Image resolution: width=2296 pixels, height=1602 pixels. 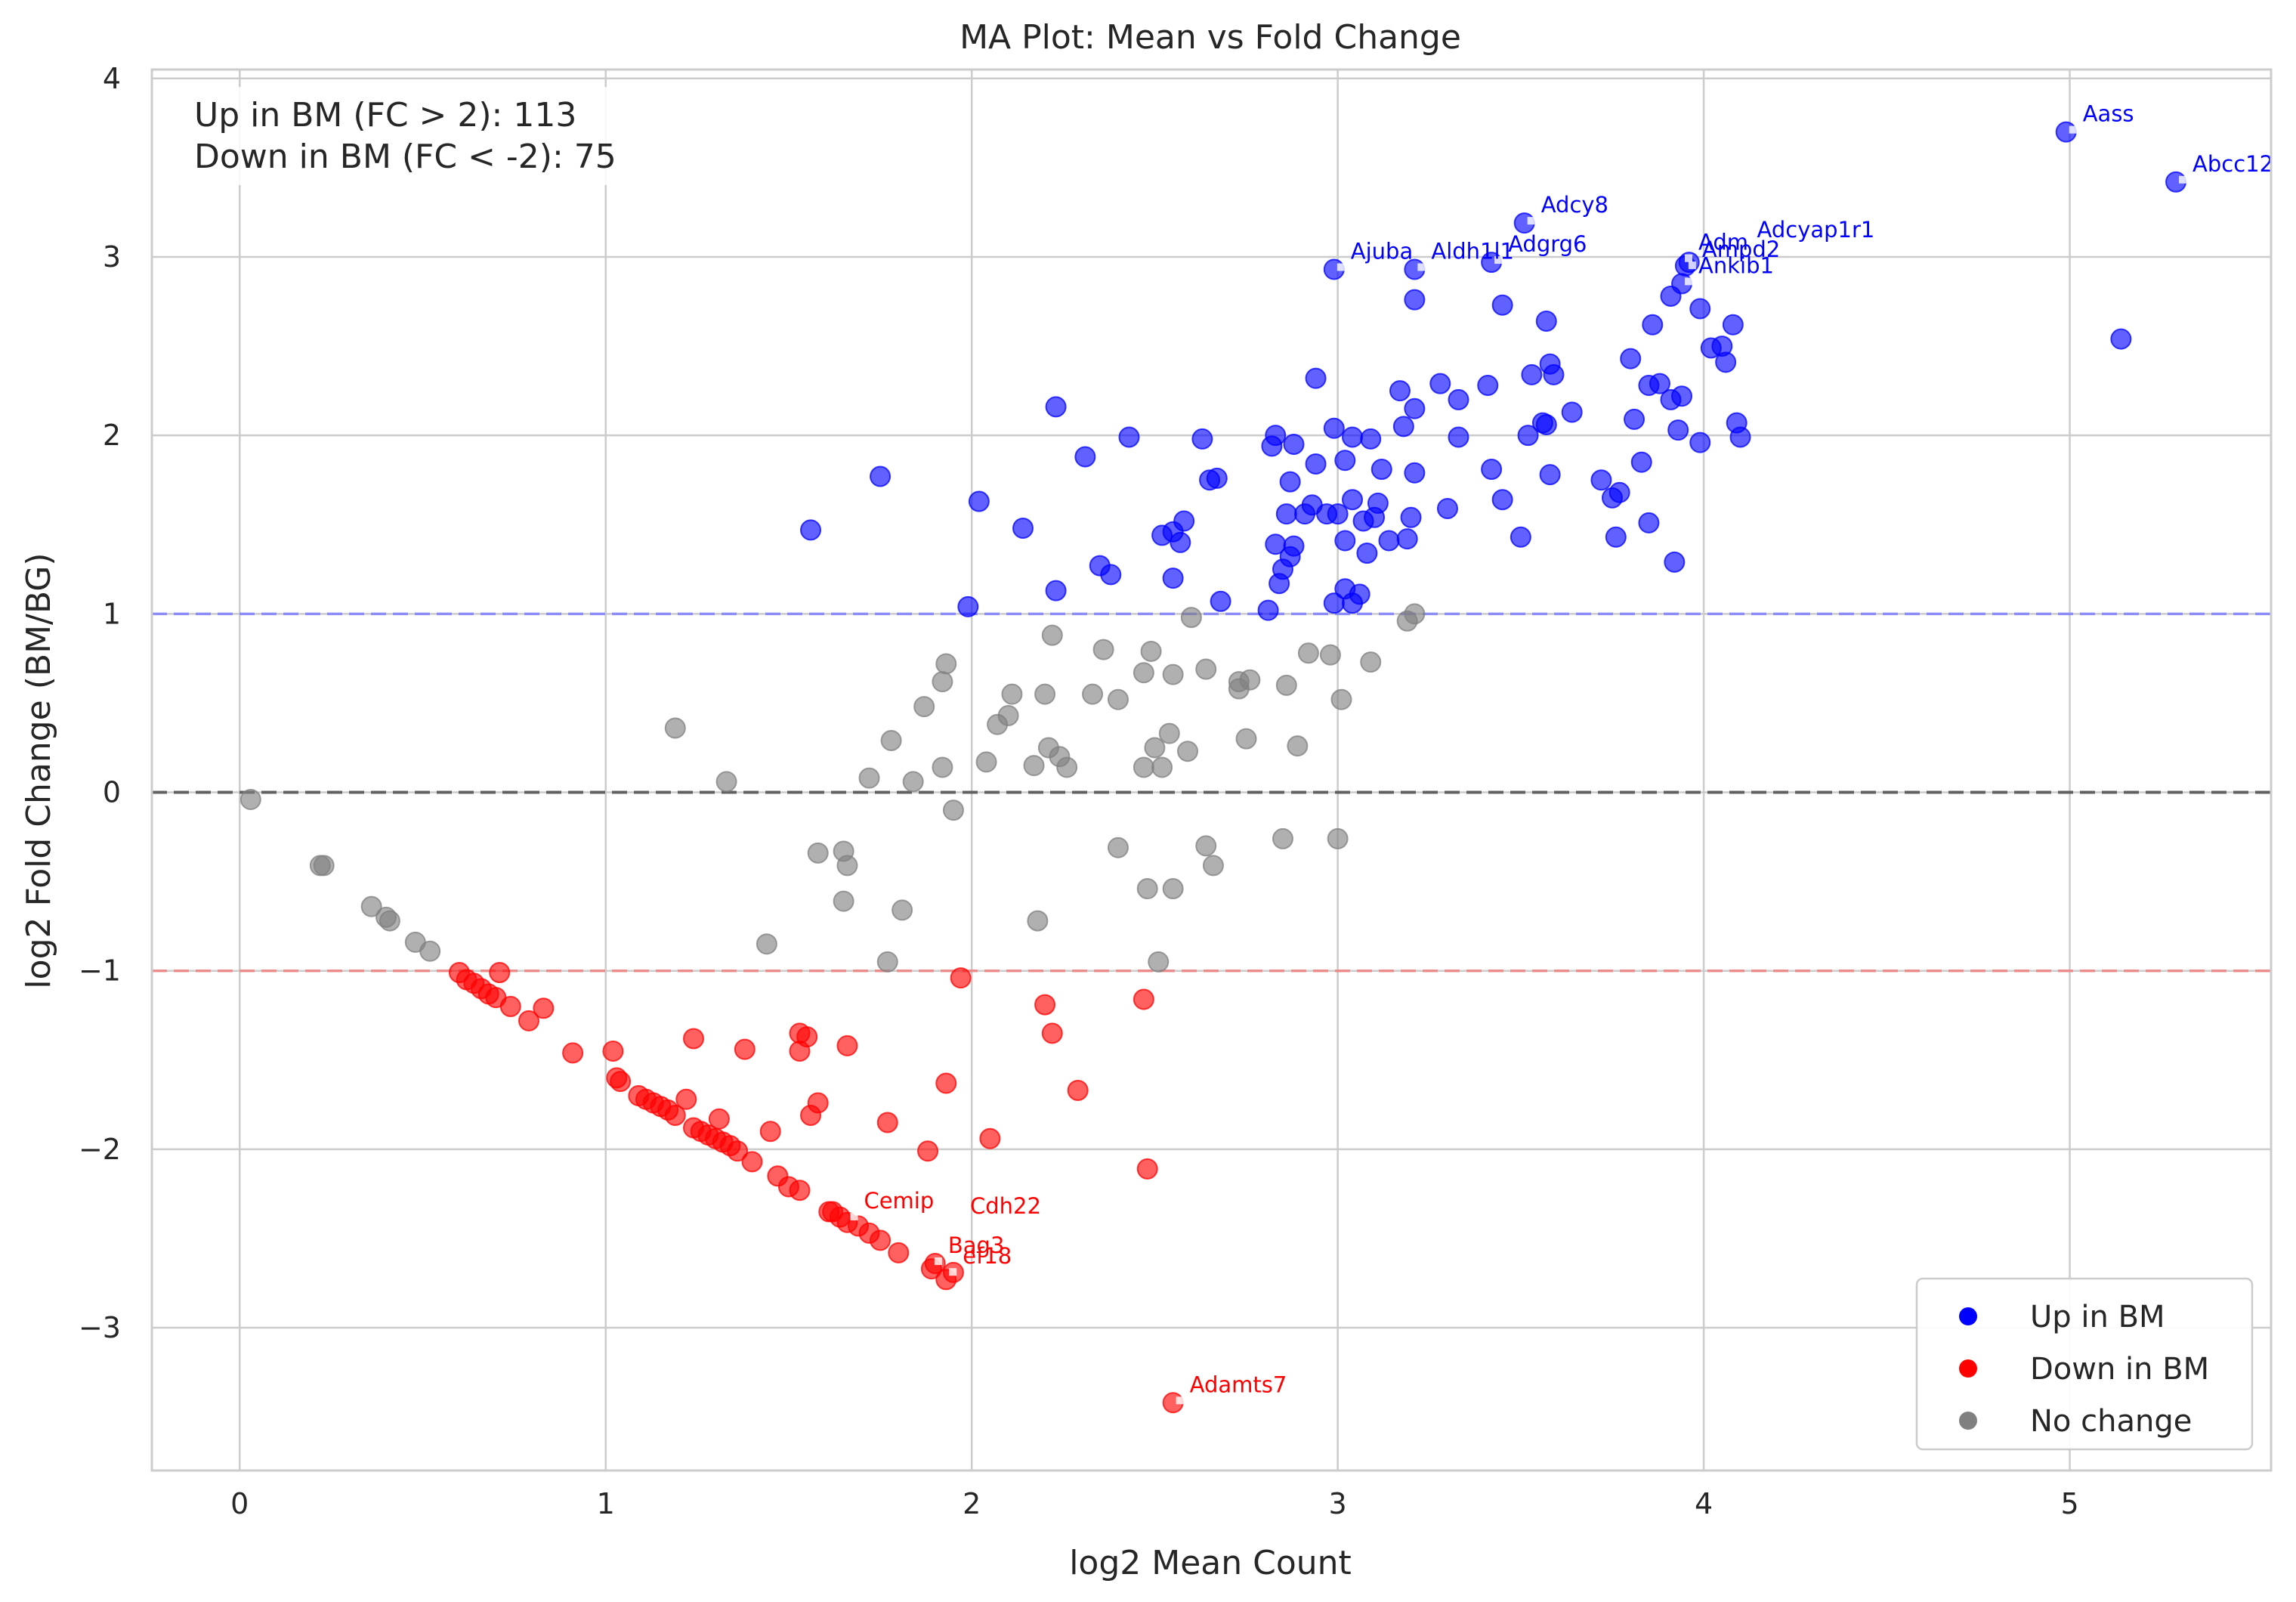 What do you see at coordinates (1382, 251) in the screenshot?
I see `gene-label: Ajuba` at bounding box center [1382, 251].